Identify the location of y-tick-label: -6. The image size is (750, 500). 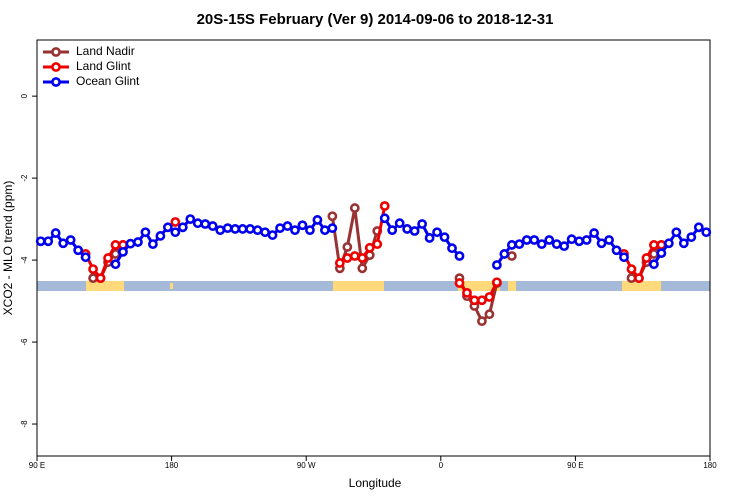
(24, 342).